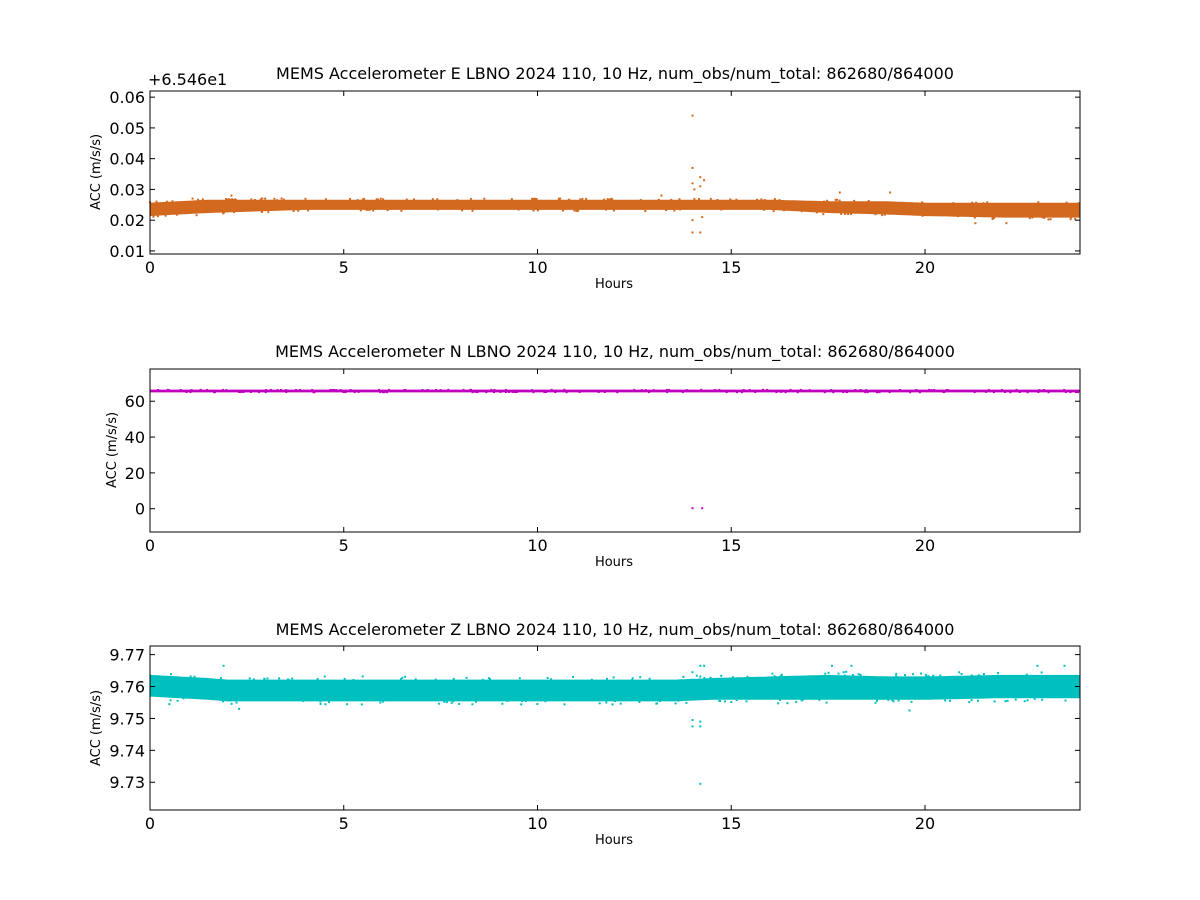  Describe the element at coordinates (731, 267) in the screenshot. I see `subplot-e-xtick-label: 15` at that location.